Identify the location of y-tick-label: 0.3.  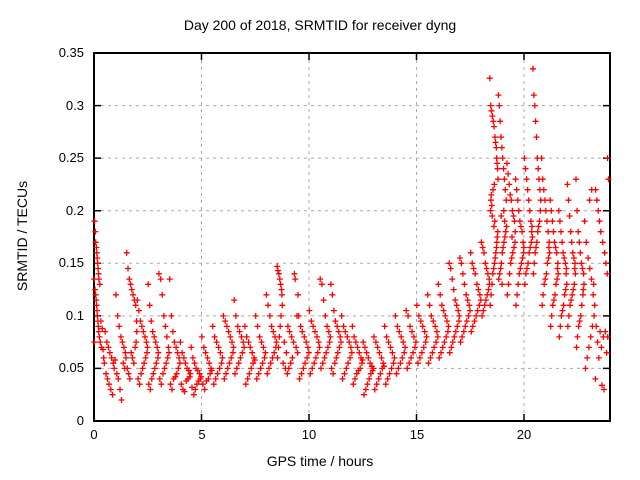
(74, 105).